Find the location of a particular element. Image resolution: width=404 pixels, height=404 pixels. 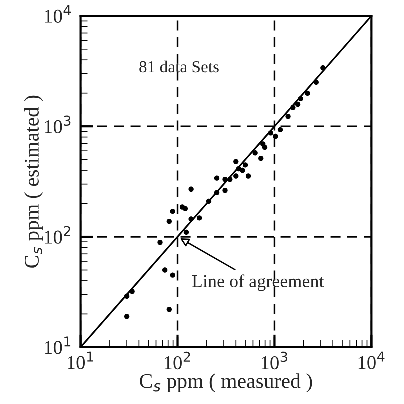

y-tick-label: 10$^{3}$ is located at coordinates (58, 125).